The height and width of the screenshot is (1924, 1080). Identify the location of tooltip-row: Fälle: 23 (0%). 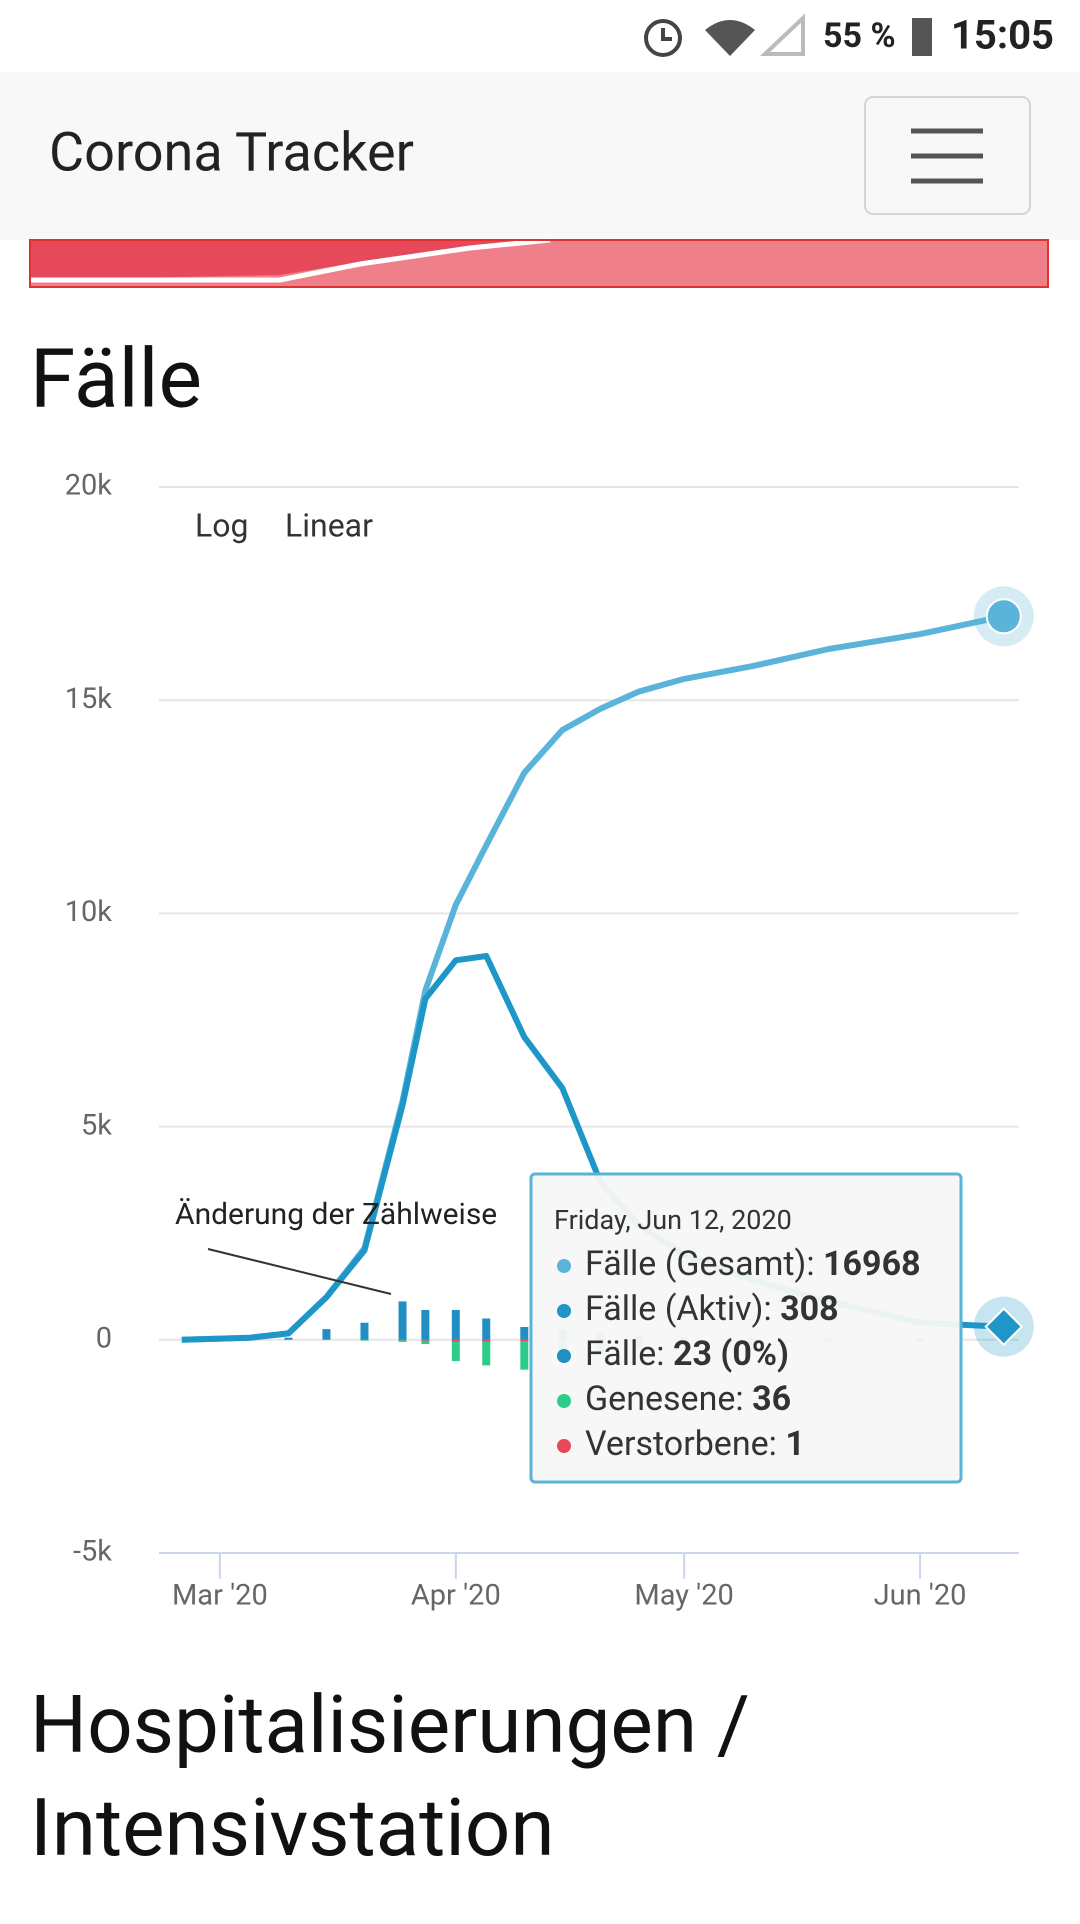
(687, 1354).